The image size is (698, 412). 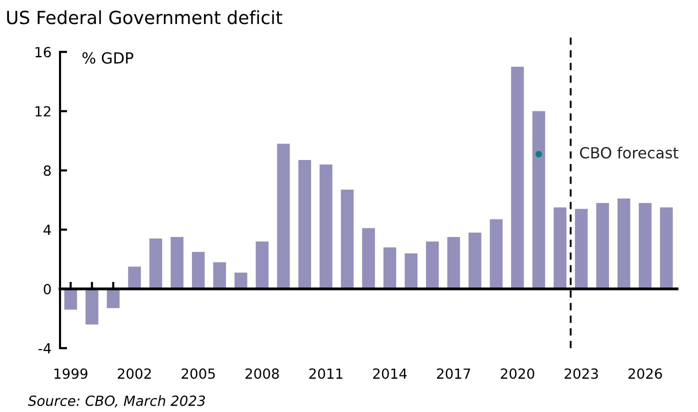 What do you see at coordinates (581, 373) in the screenshot?
I see `x-tick-label: 2023` at bounding box center [581, 373].